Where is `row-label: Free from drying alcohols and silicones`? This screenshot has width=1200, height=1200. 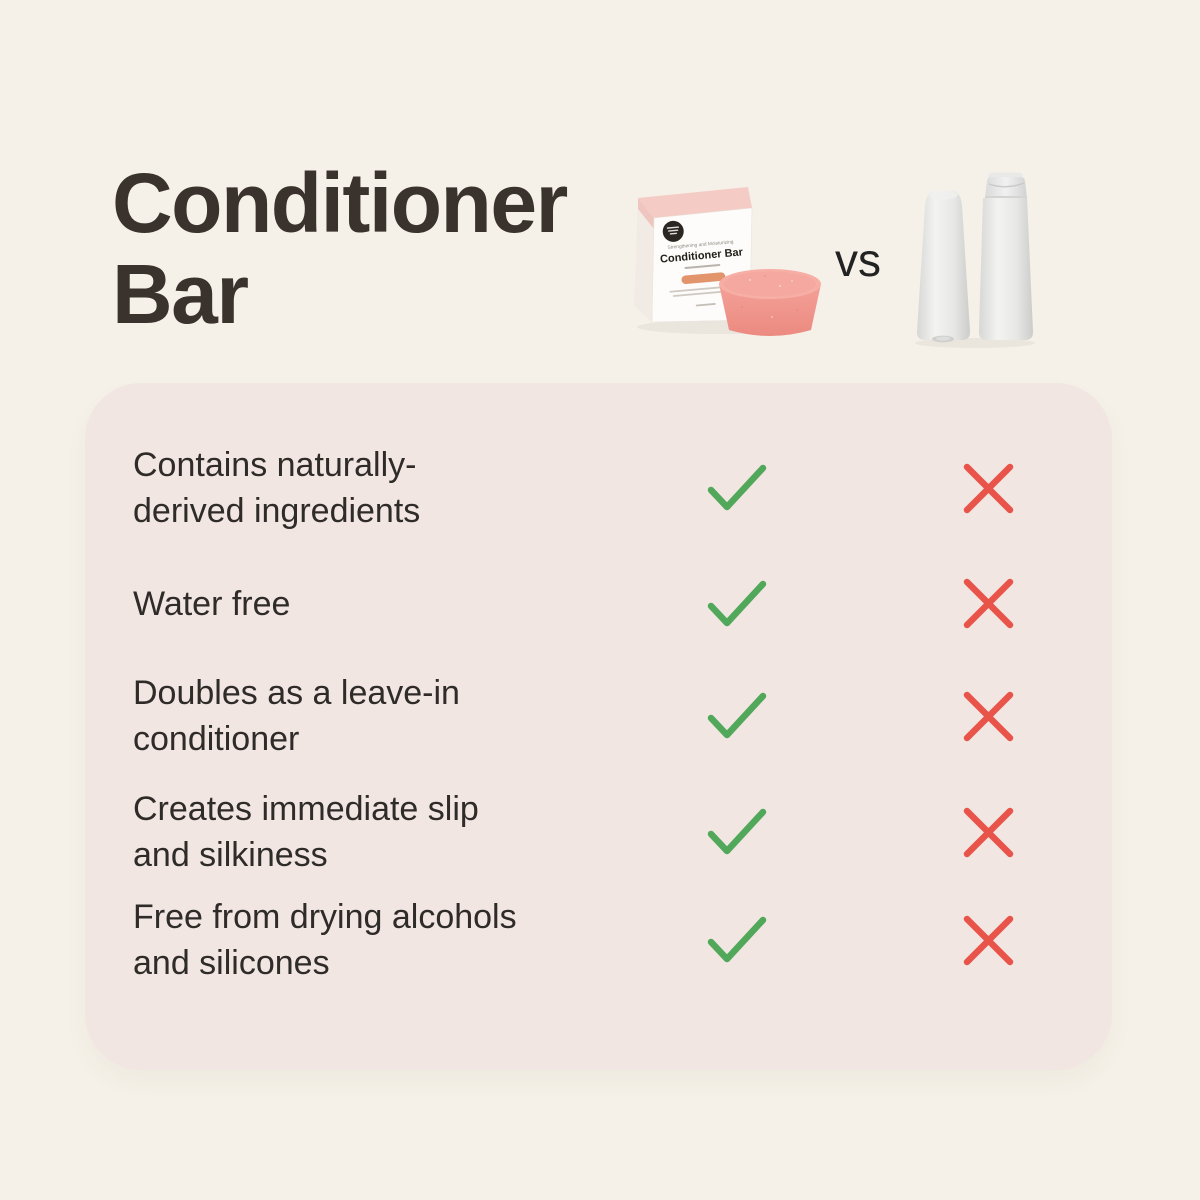 row-label: Free from drying alcohols and silicones is located at coordinates (325, 940).